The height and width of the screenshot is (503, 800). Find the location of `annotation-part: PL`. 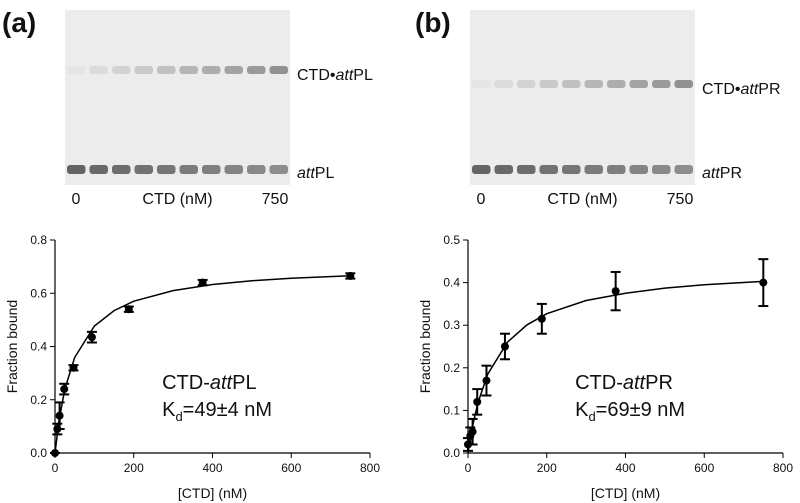

annotation-part: PL is located at coordinates (244, 383).